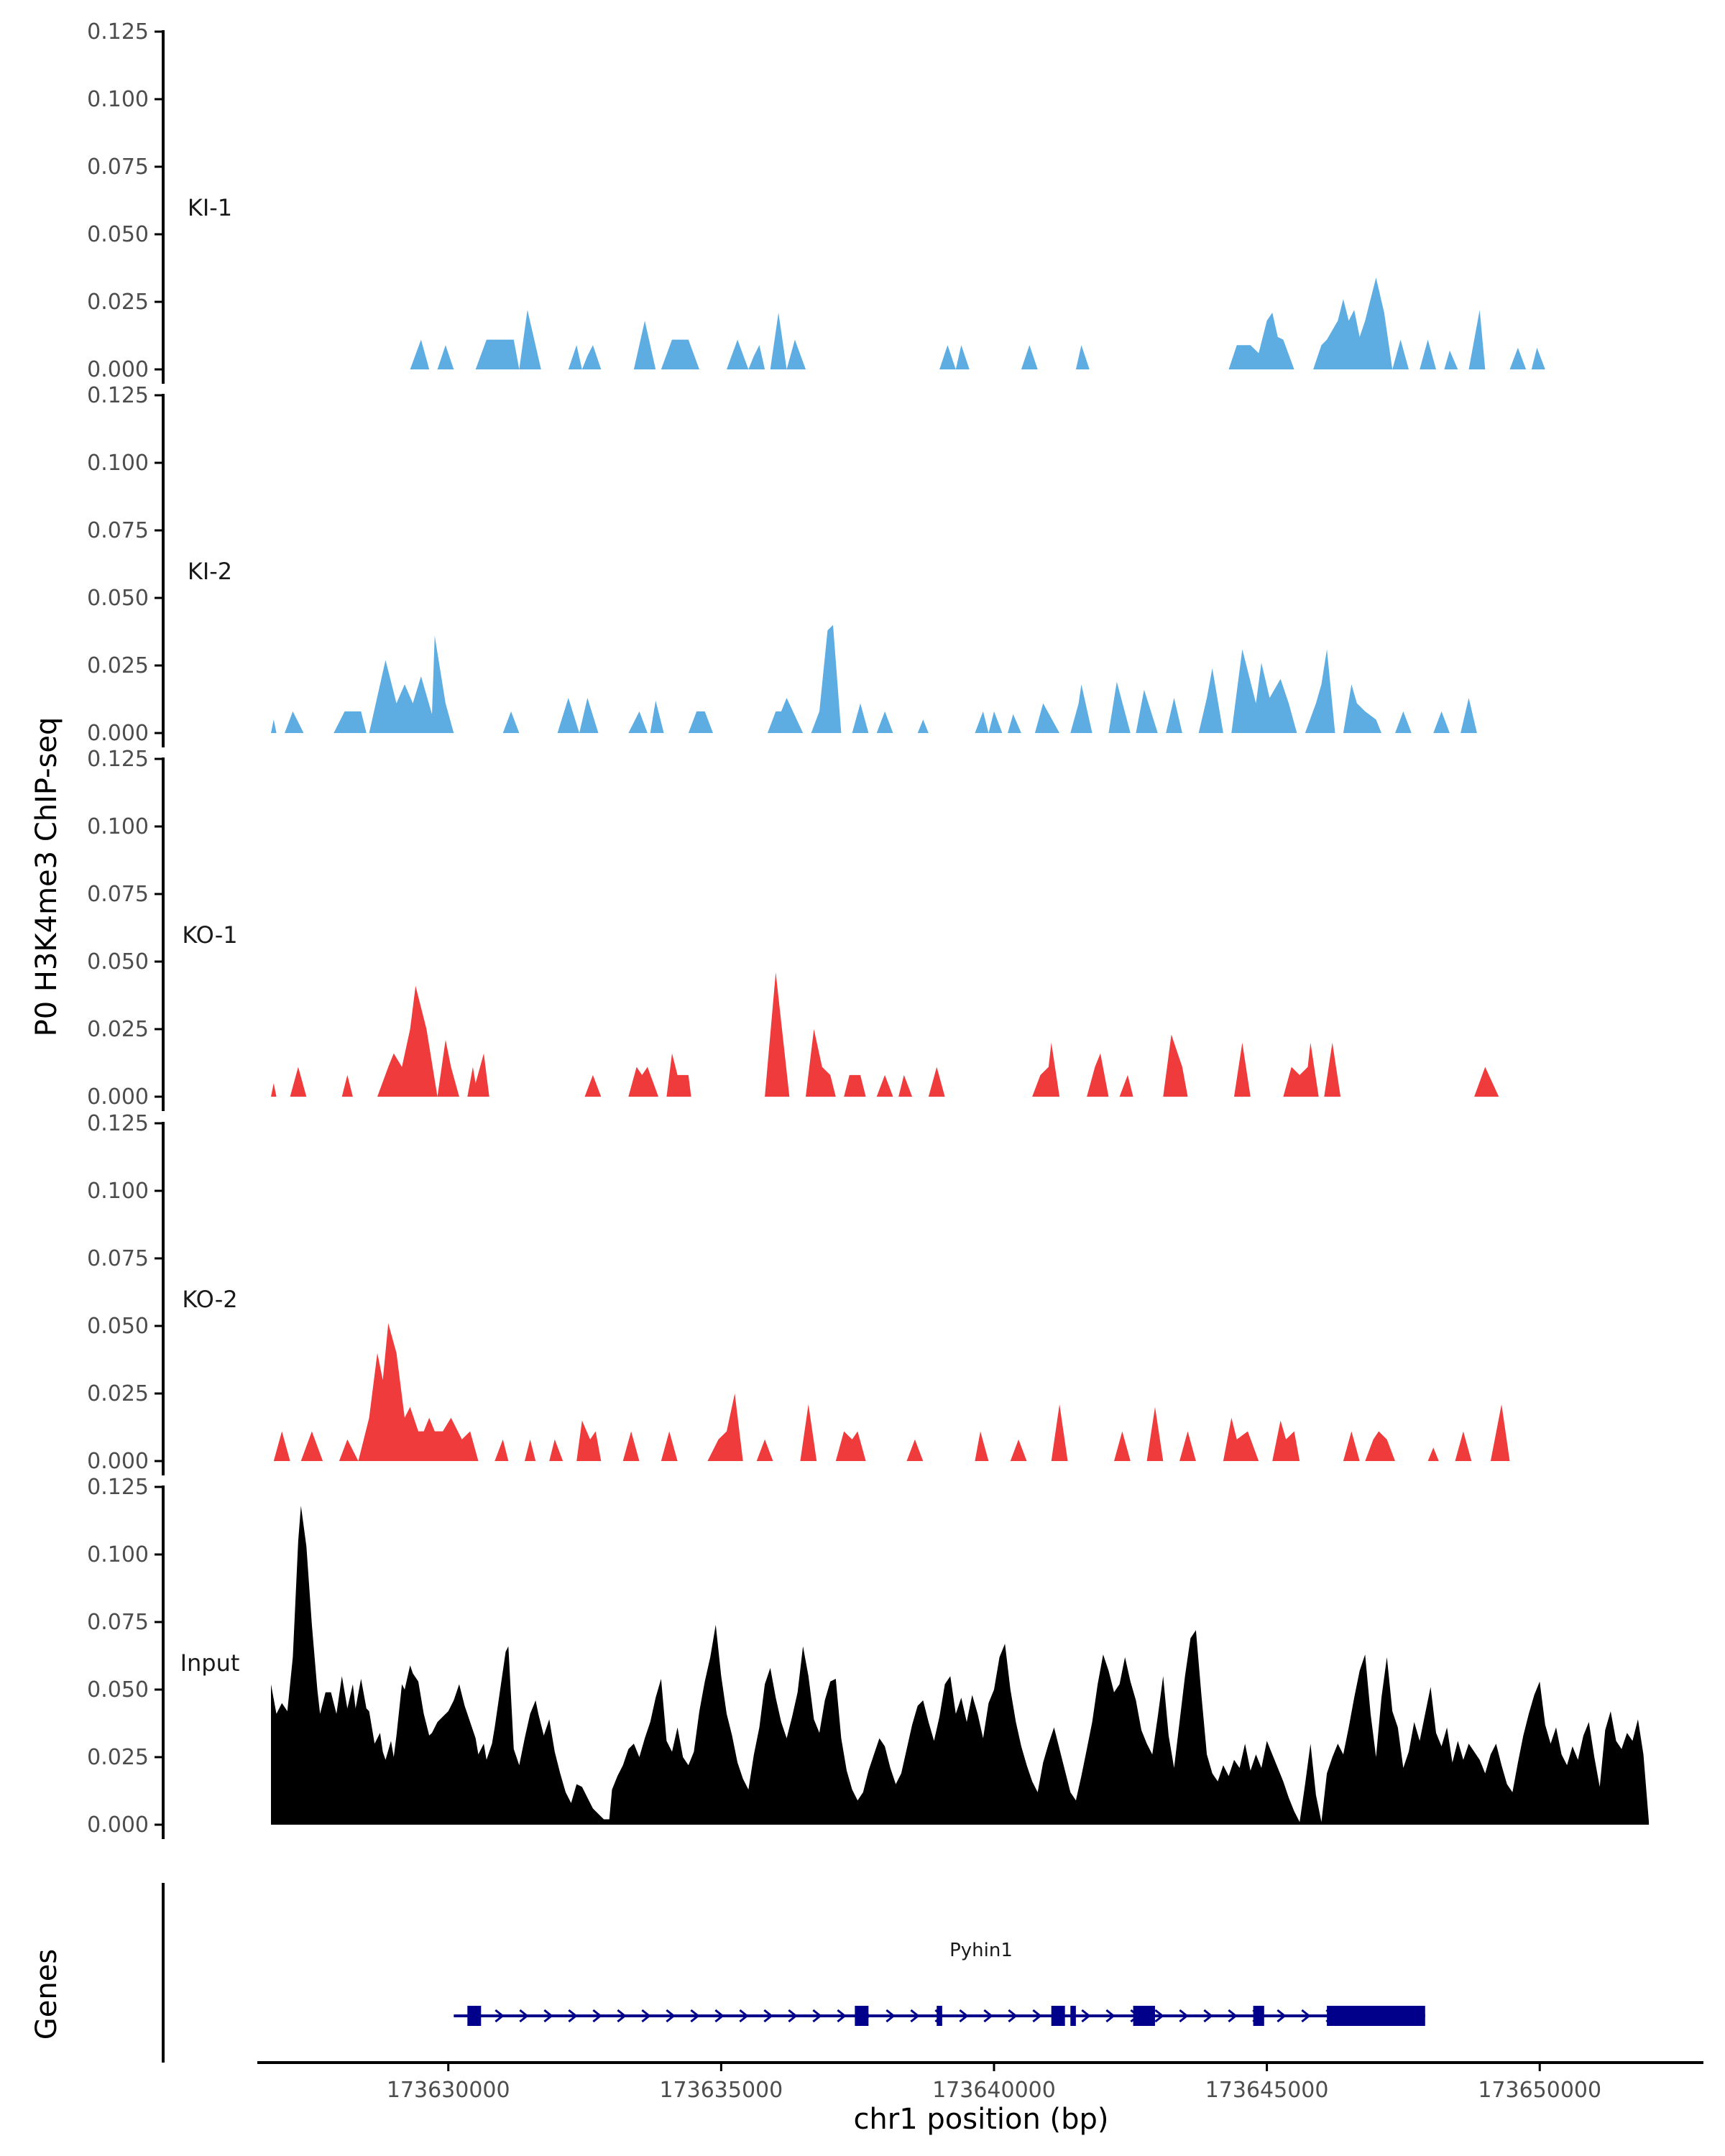 The height and width of the screenshot is (2156, 1725). I want to click on track-label: KI-1, so click(210, 208).